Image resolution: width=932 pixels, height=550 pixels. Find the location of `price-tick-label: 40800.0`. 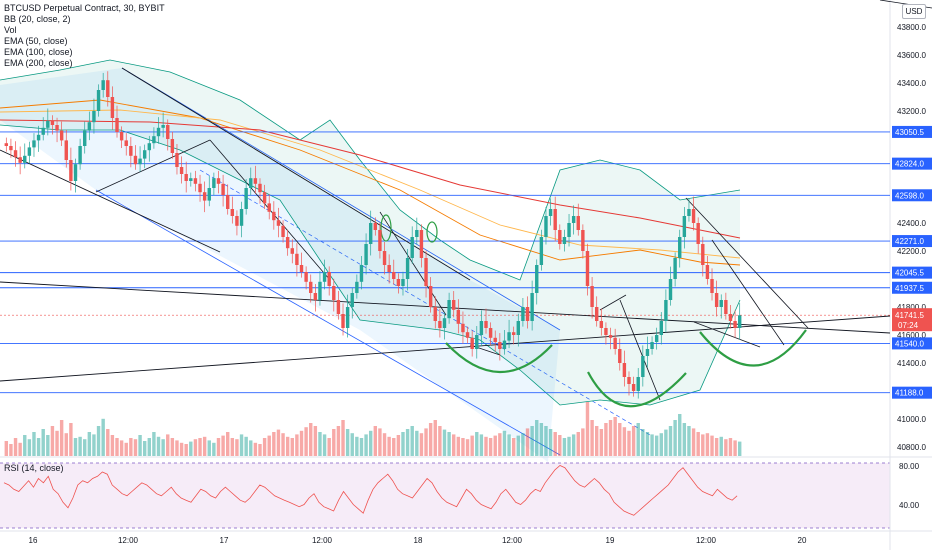

price-tick-label: 40800.0 is located at coordinates (911, 447).